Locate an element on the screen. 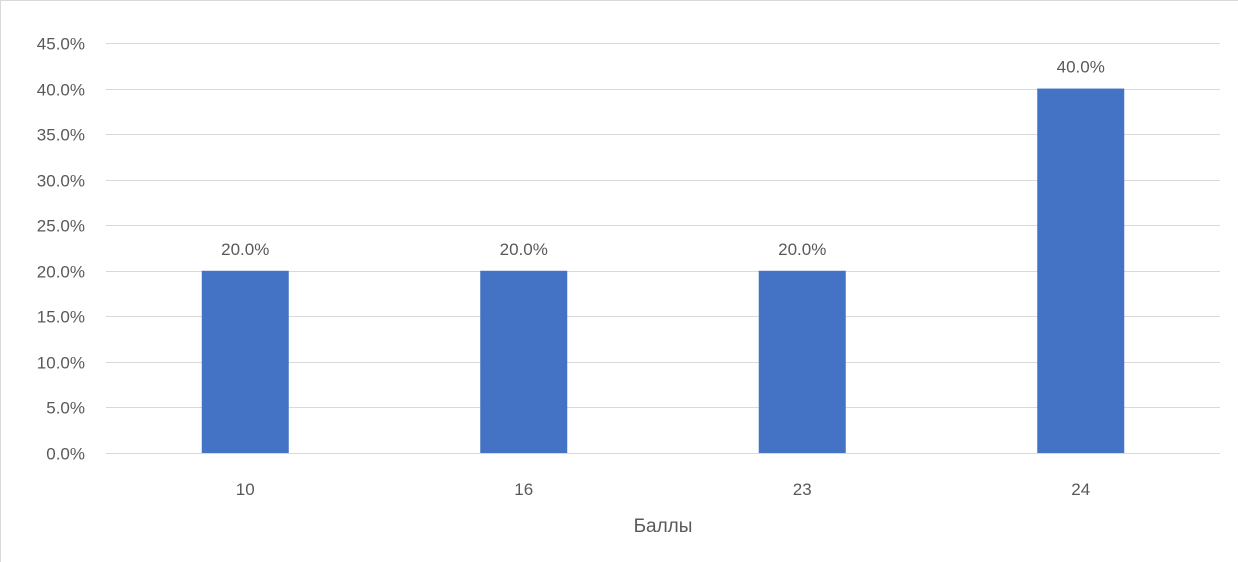 The image size is (1238, 562). y-tick-label: 20.0% is located at coordinates (61, 272).